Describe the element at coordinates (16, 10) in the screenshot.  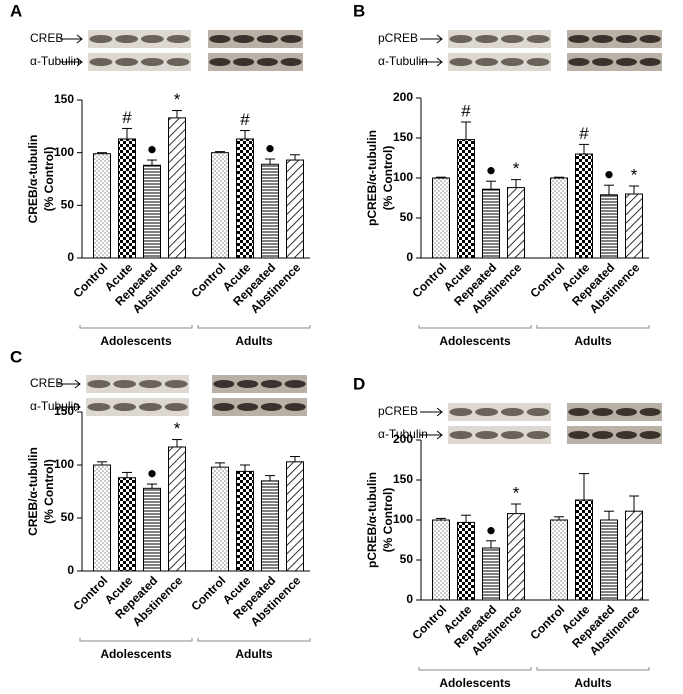
I see `panel-label: A` at that location.